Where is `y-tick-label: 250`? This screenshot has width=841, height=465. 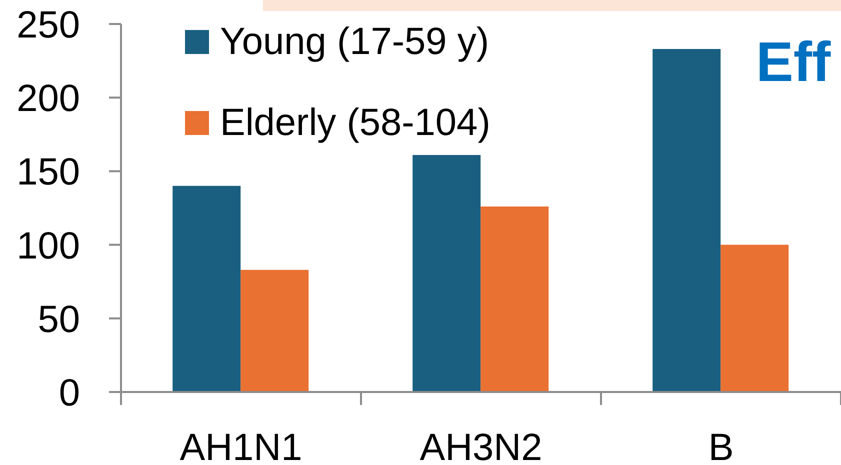
y-tick-label: 250 is located at coordinates (48, 25).